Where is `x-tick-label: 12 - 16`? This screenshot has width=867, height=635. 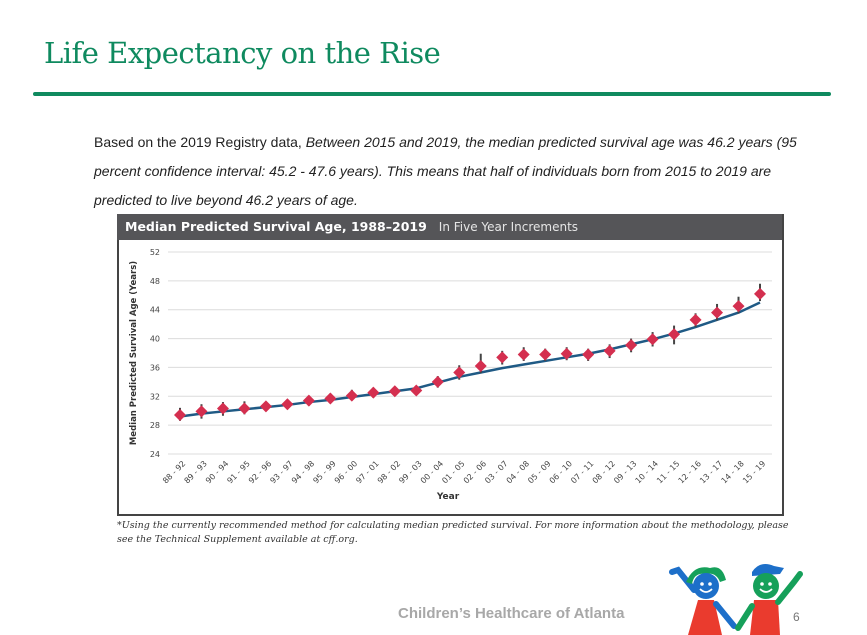 x-tick-label: 12 - 16 is located at coordinates (690, 472).